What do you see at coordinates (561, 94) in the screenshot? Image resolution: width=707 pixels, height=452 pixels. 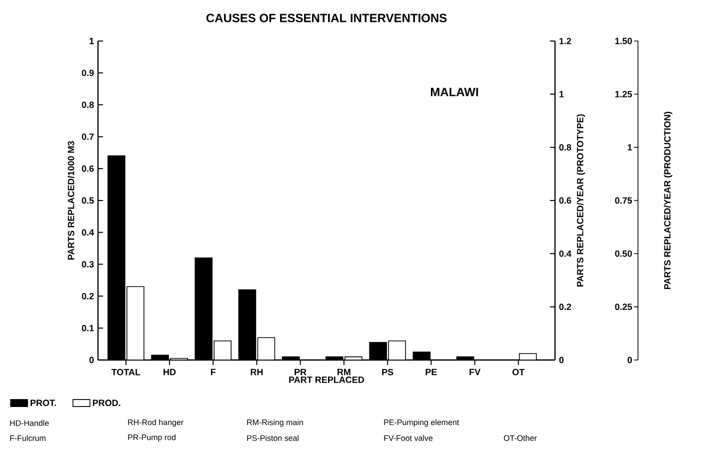 I see `y2-tick-label: 1` at bounding box center [561, 94].